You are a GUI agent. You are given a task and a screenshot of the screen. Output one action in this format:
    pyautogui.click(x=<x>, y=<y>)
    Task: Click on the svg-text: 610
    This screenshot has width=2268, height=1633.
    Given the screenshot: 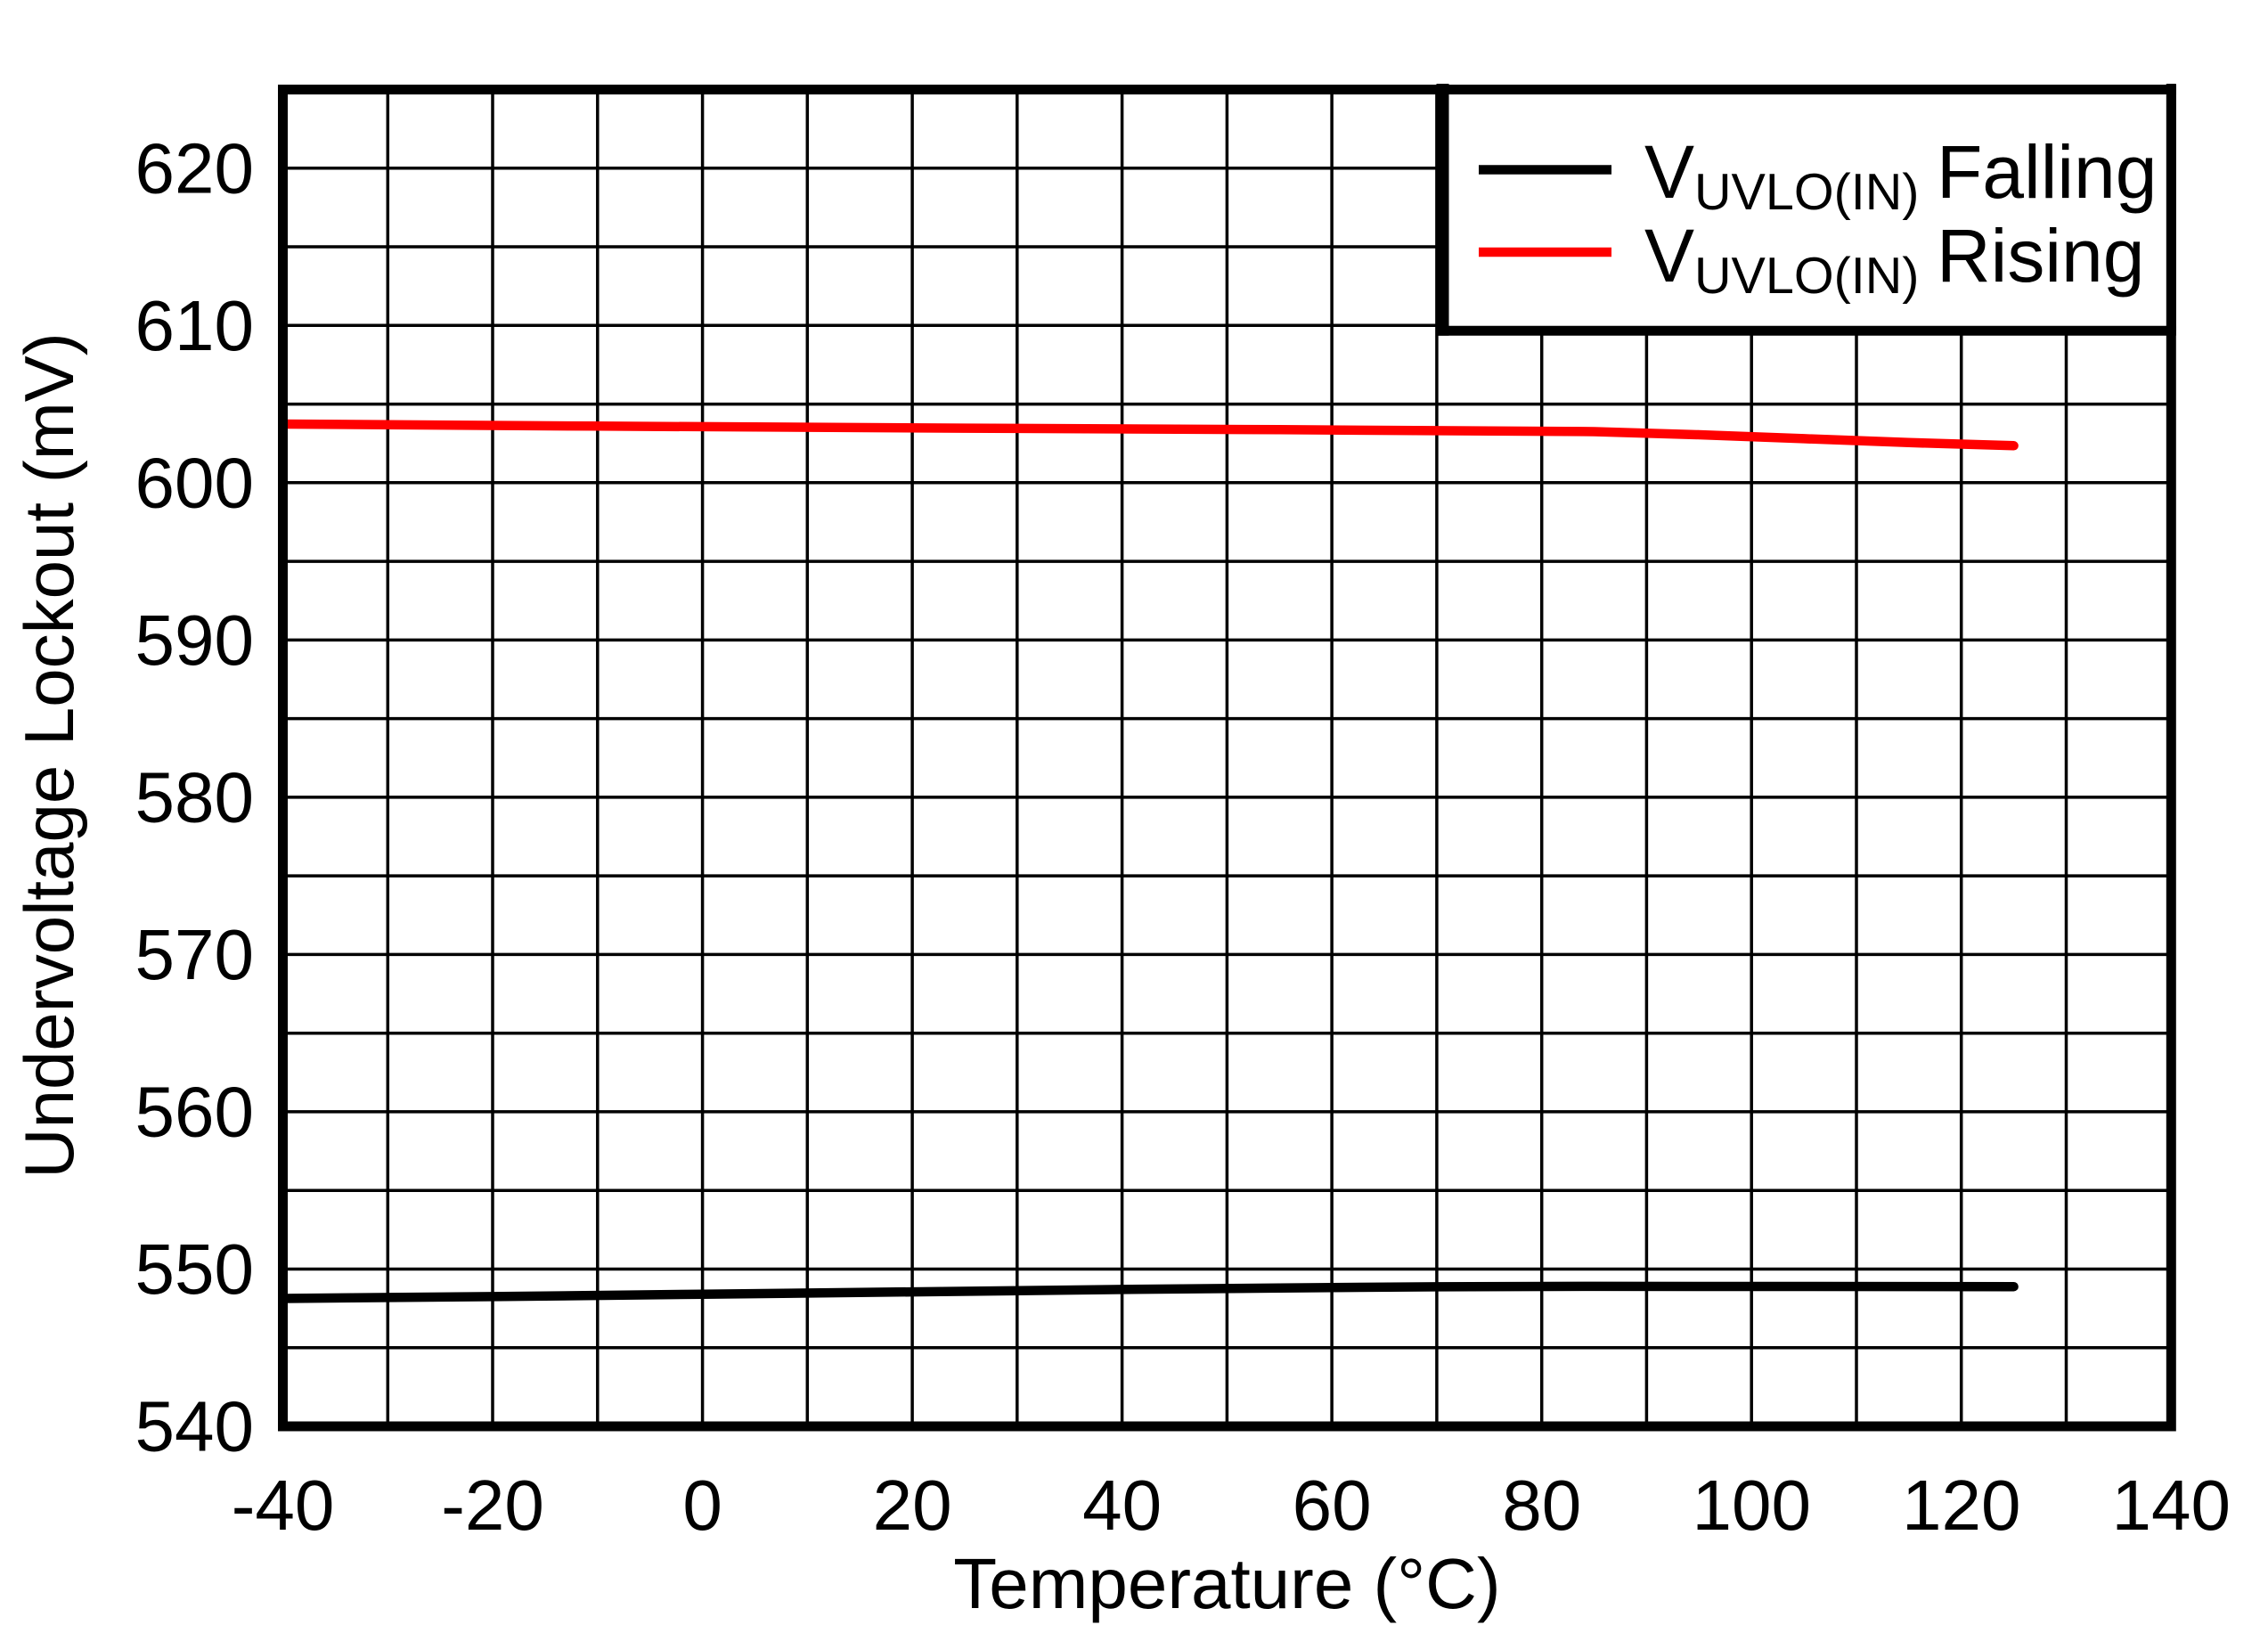 What is the action you would take?
    pyautogui.click(x=194, y=325)
    